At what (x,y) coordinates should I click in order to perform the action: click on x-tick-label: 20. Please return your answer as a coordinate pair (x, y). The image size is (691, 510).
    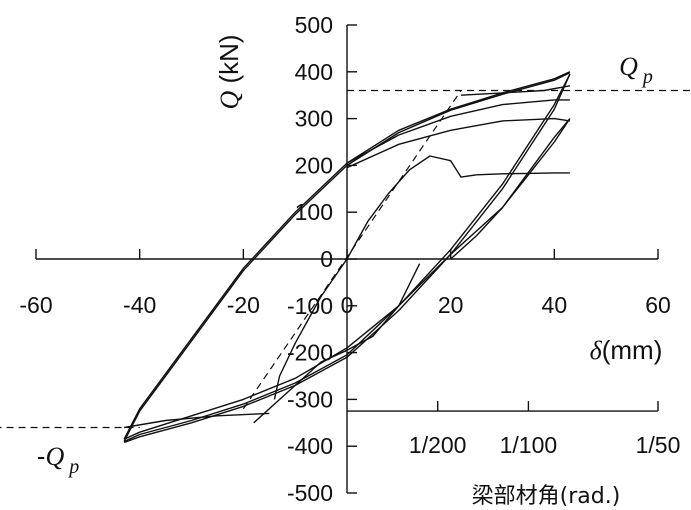
    Looking at the image, I should click on (451, 305).